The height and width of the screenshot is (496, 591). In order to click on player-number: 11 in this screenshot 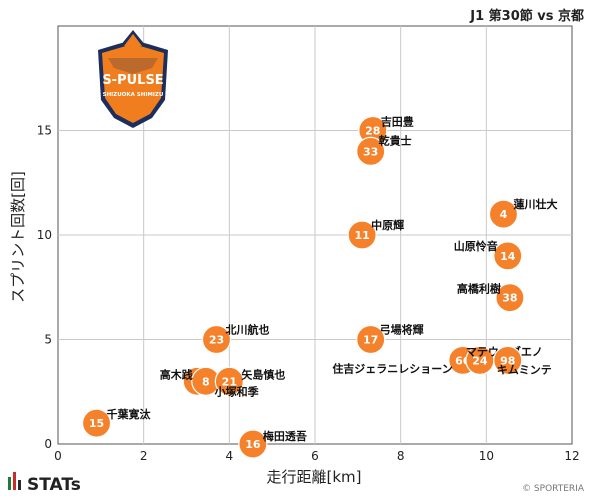, I will do `click(361, 235)`.